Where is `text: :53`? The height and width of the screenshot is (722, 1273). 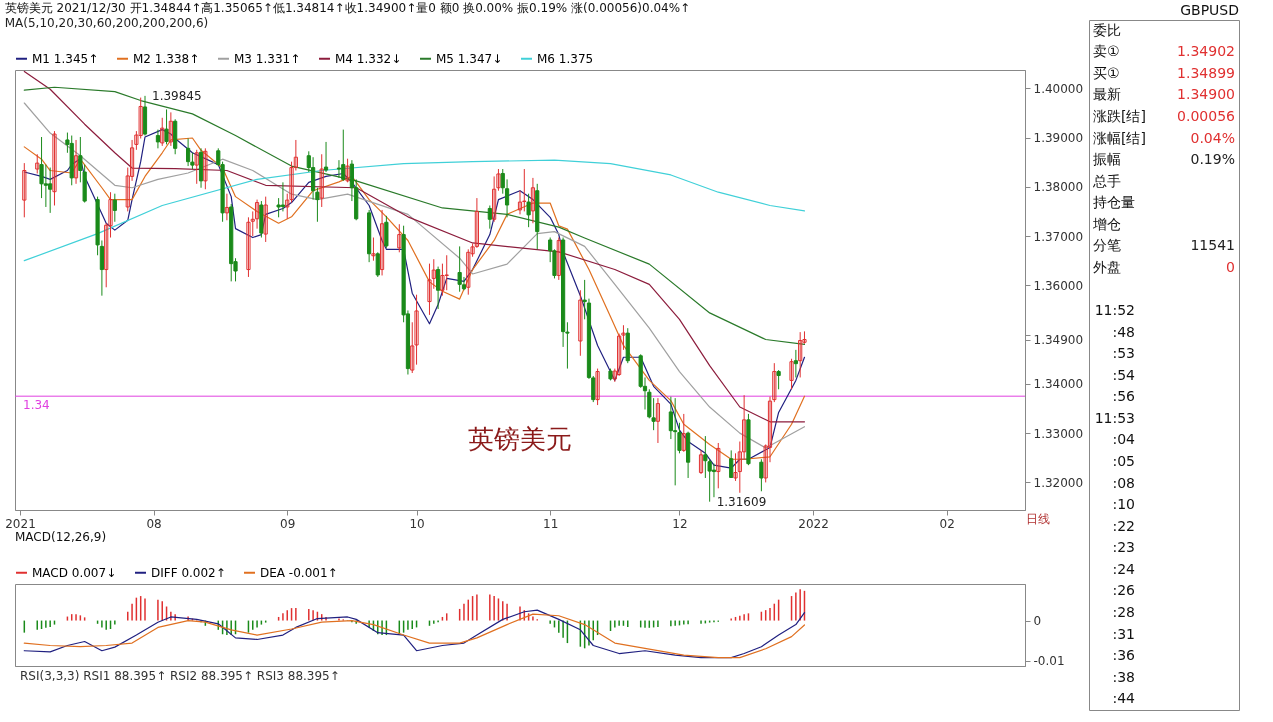 text: :53 is located at coordinates (1123, 353).